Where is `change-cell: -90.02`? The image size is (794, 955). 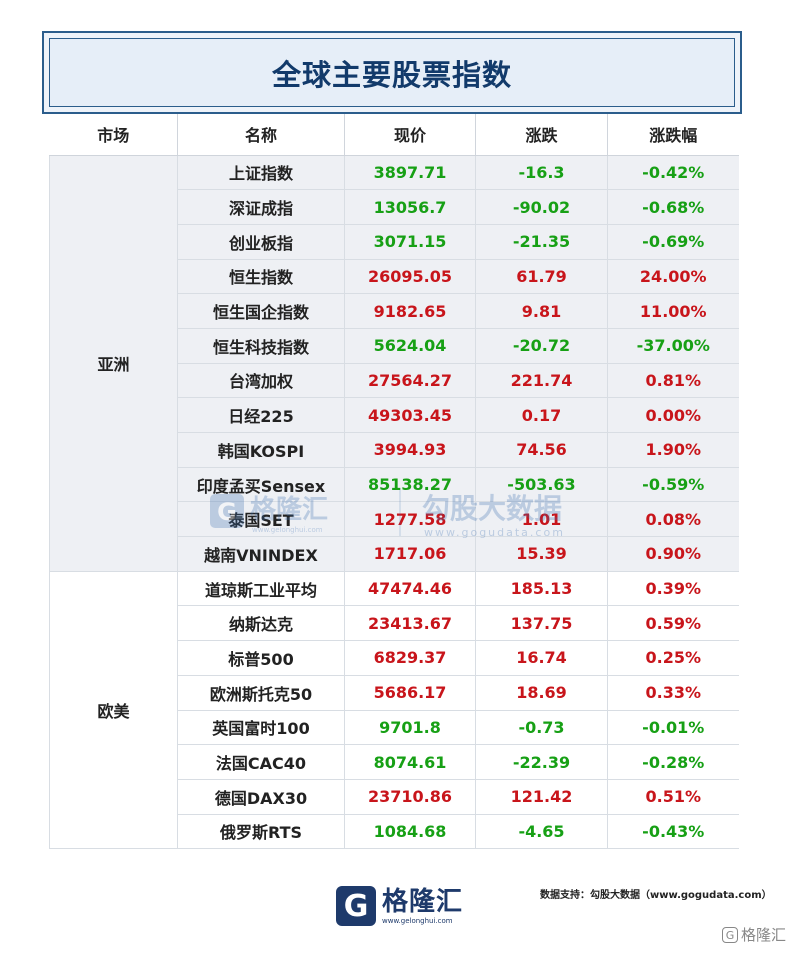 change-cell: -90.02 is located at coordinates (541, 207).